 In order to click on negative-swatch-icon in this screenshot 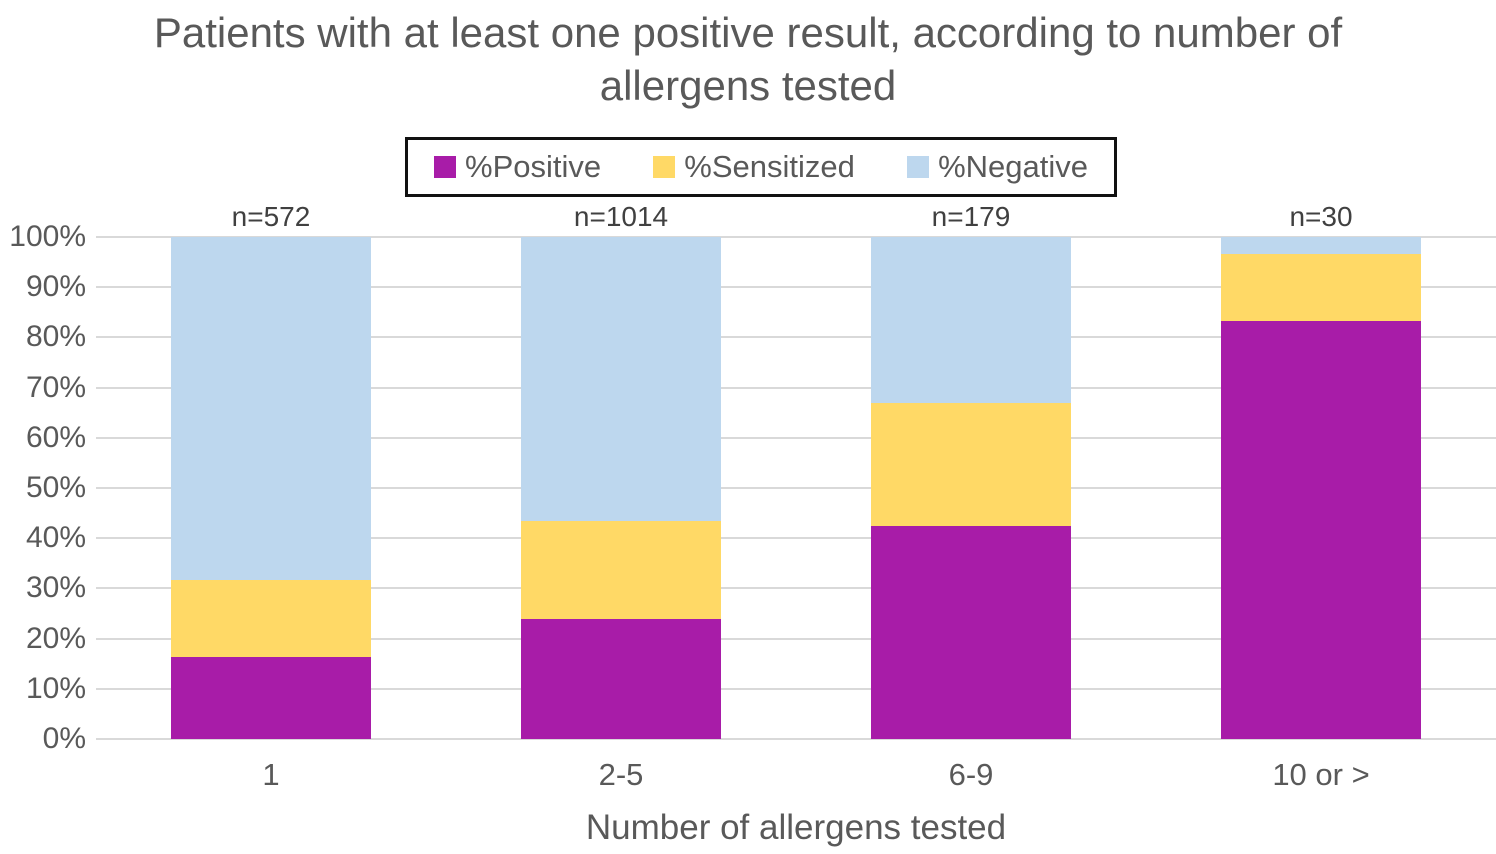, I will do `click(918, 167)`.